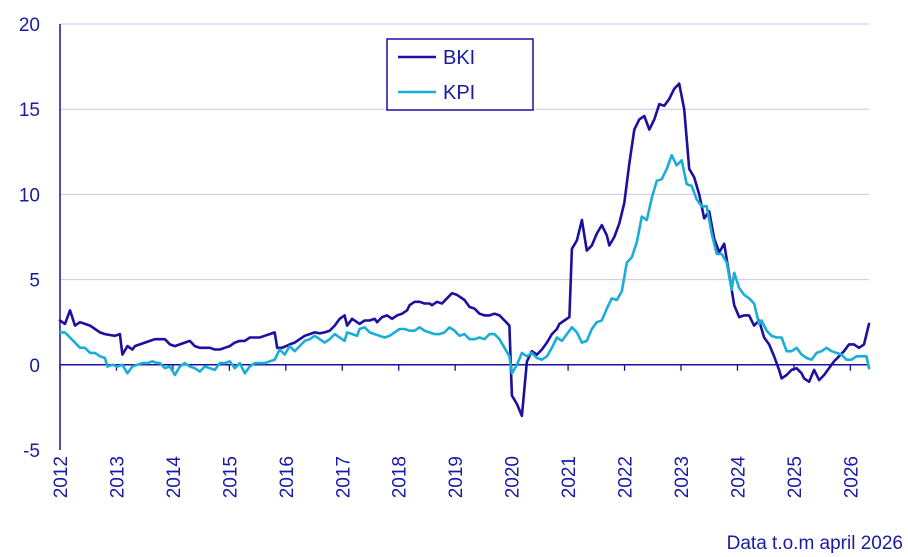  I want to click on x-tick-label: 2017, so click(343, 477).